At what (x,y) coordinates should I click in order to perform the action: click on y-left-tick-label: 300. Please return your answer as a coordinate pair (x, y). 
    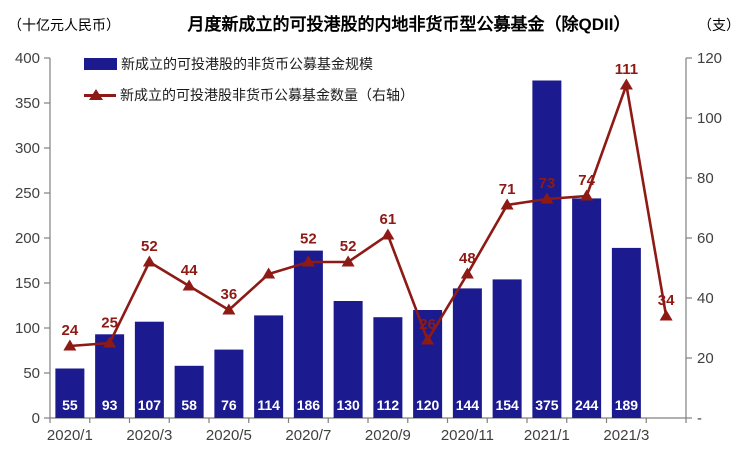
    Looking at the image, I should click on (27, 148).